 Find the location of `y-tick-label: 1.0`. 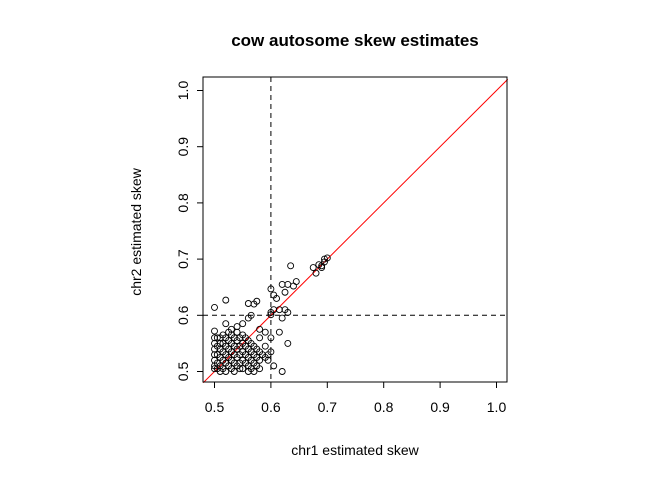

y-tick-label: 1.0 is located at coordinates (183, 91).